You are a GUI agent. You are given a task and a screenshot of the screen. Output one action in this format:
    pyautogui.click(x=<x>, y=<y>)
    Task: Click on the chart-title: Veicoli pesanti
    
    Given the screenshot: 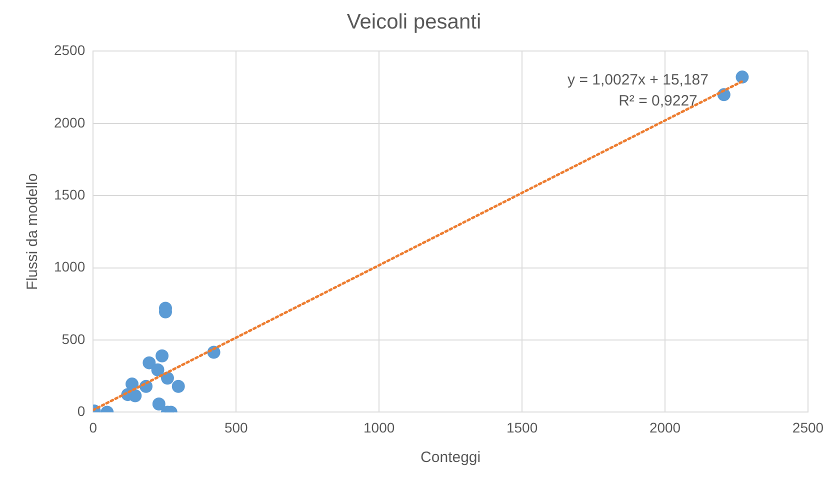 What is the action you would take?
    pyautogui.click(x=414, y=22)
    